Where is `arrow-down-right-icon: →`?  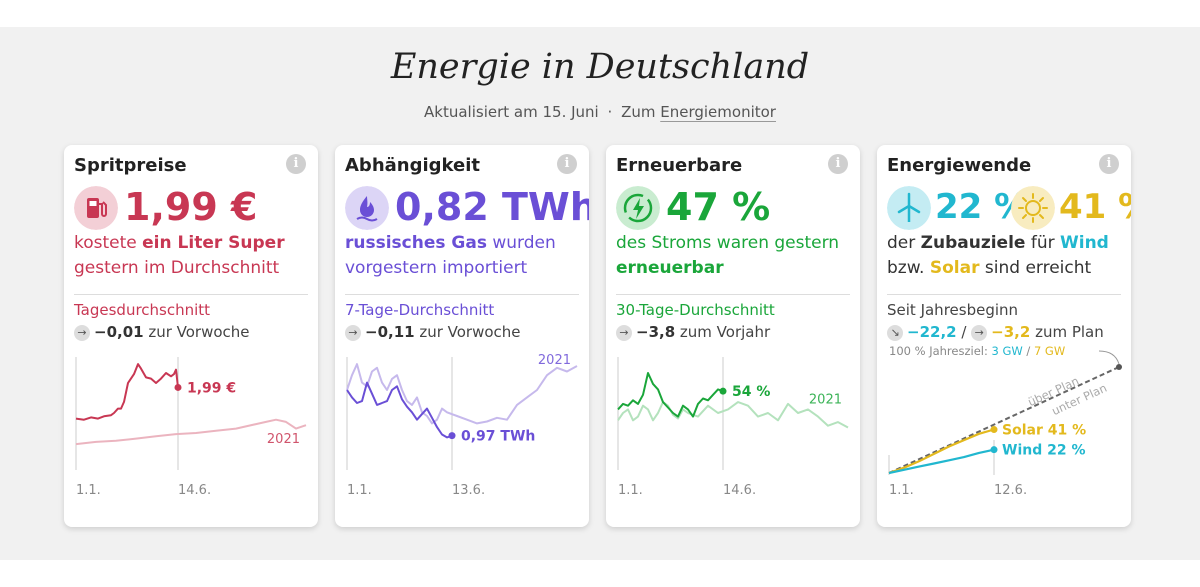 arrow-down-right-icon: → is located at coordinates (895, 333).